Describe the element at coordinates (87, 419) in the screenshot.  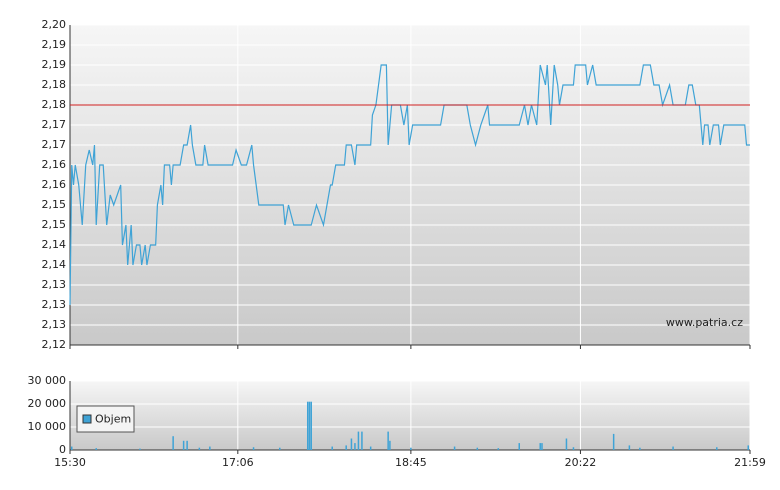
I see `legend-swatch` at that location.